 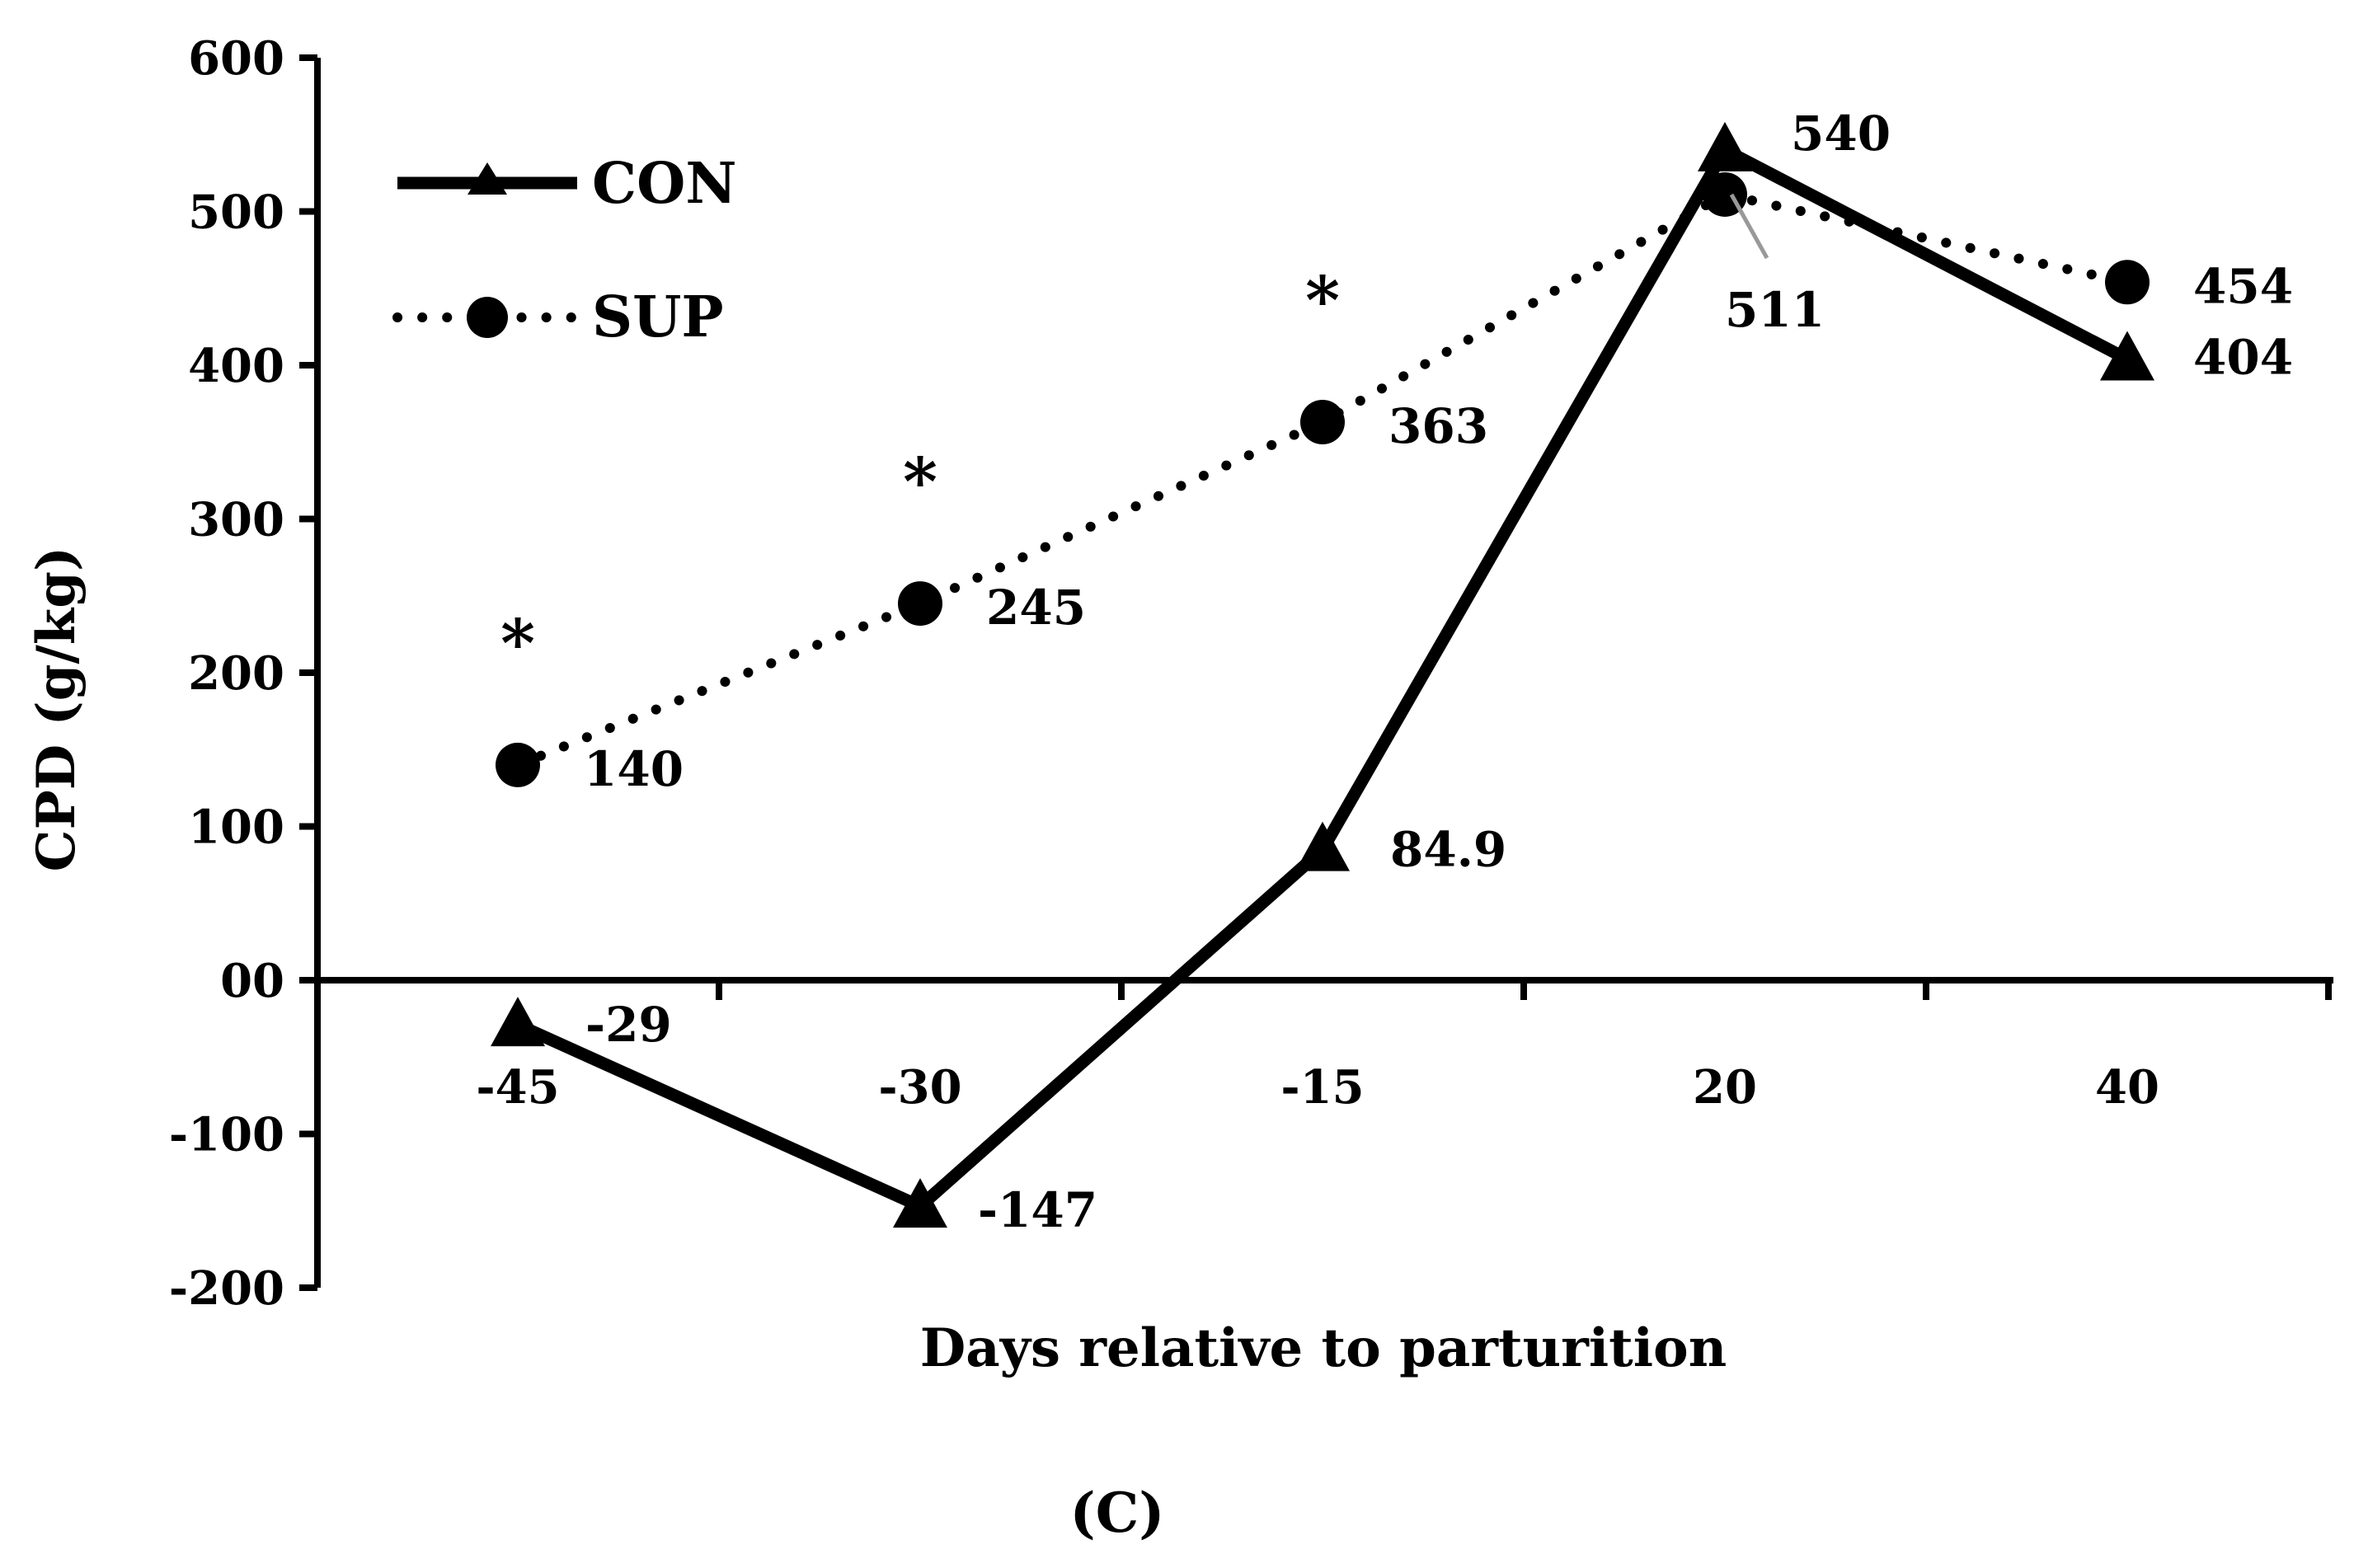 I want to click on y-tick-label: 600, so click(x=236, y=58).